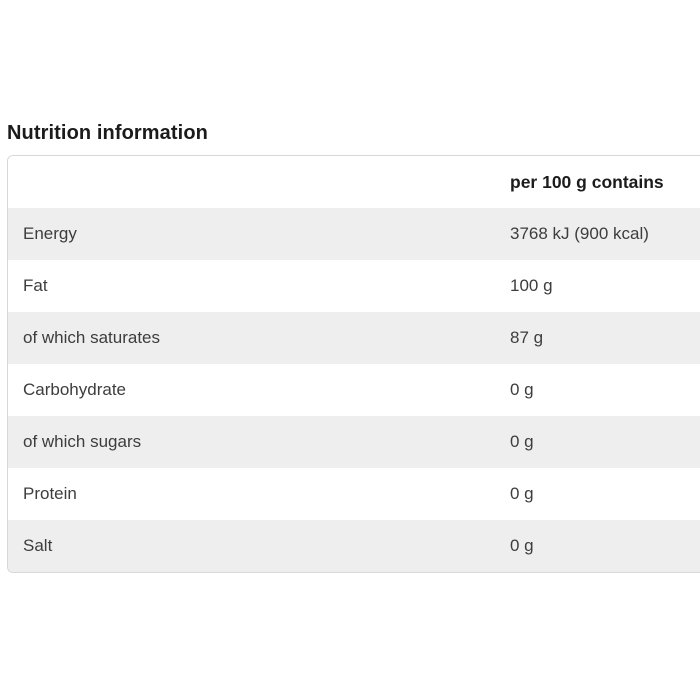 This screenshot has width=700, height=700. What do you see at coordinates (531, 285) in the screenshot?
I see `nutrient-value-cell: 100 g` at bounding box center [531, 285].